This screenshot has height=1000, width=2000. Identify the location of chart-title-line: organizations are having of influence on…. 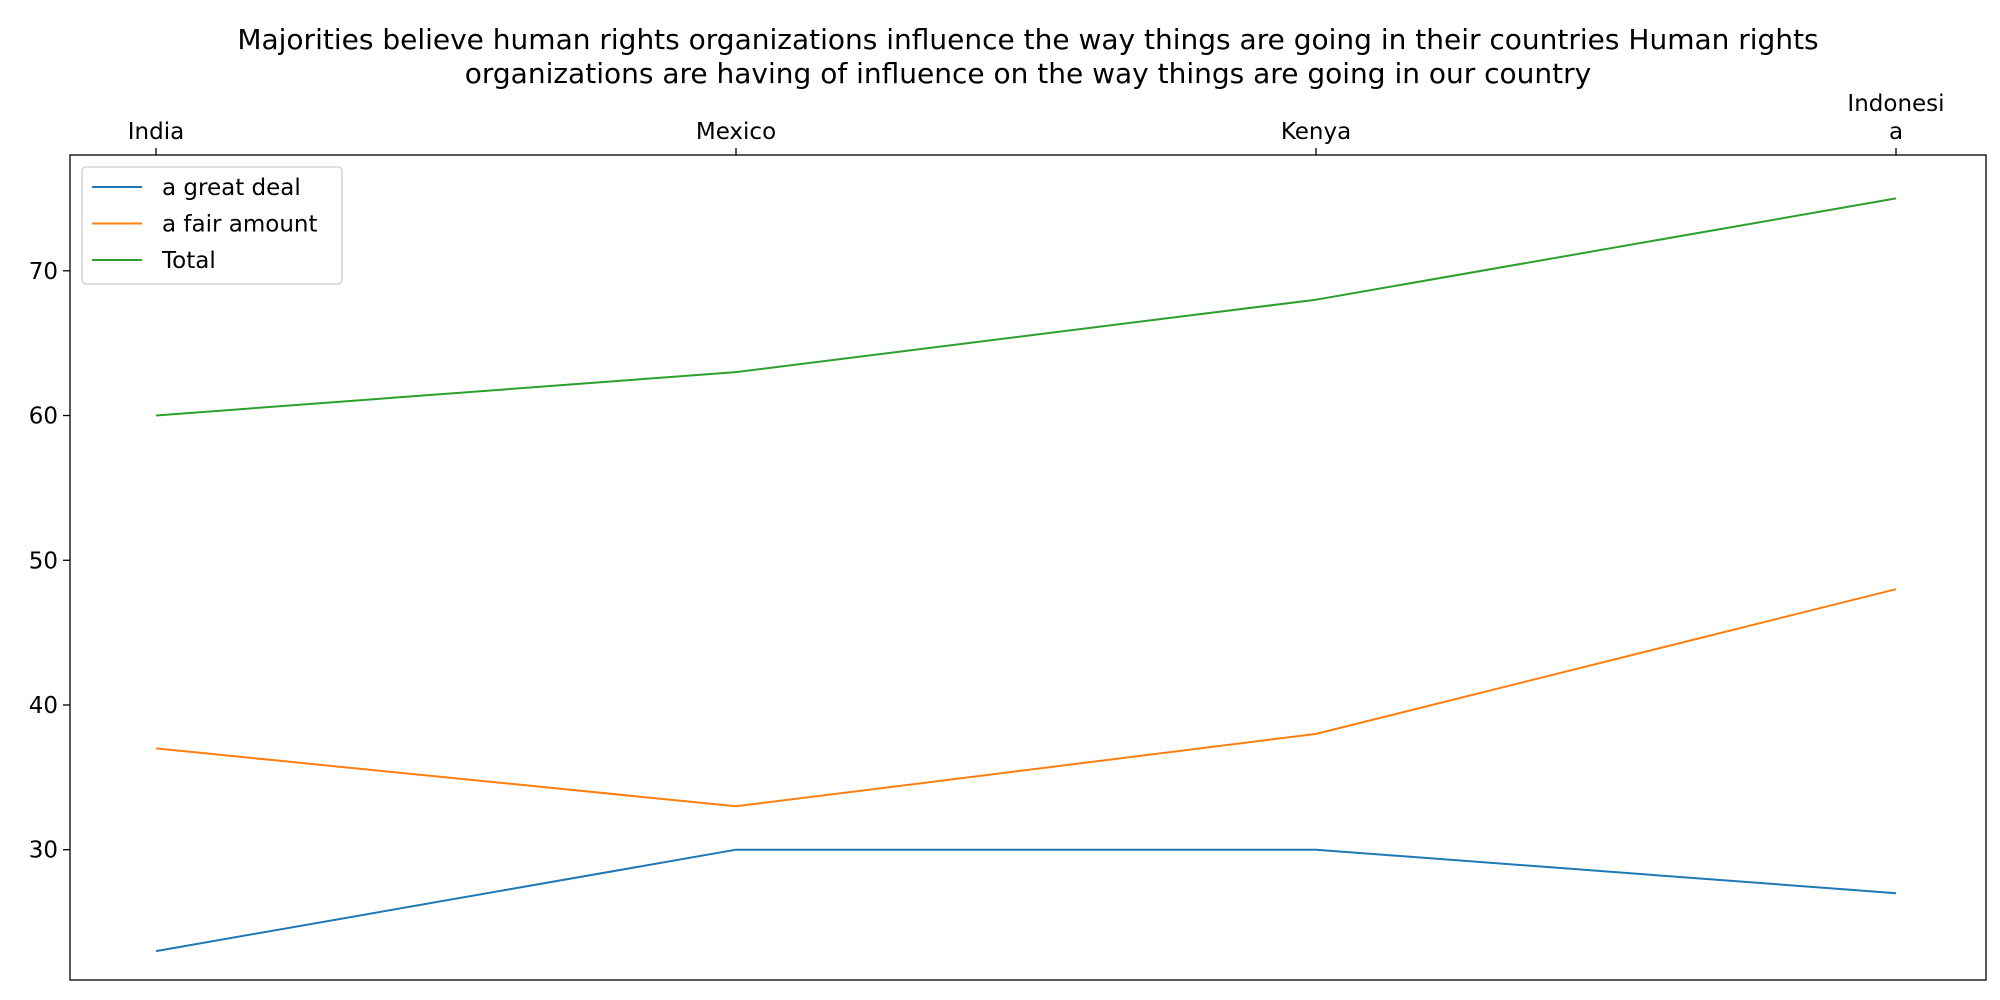
(1028, 73).